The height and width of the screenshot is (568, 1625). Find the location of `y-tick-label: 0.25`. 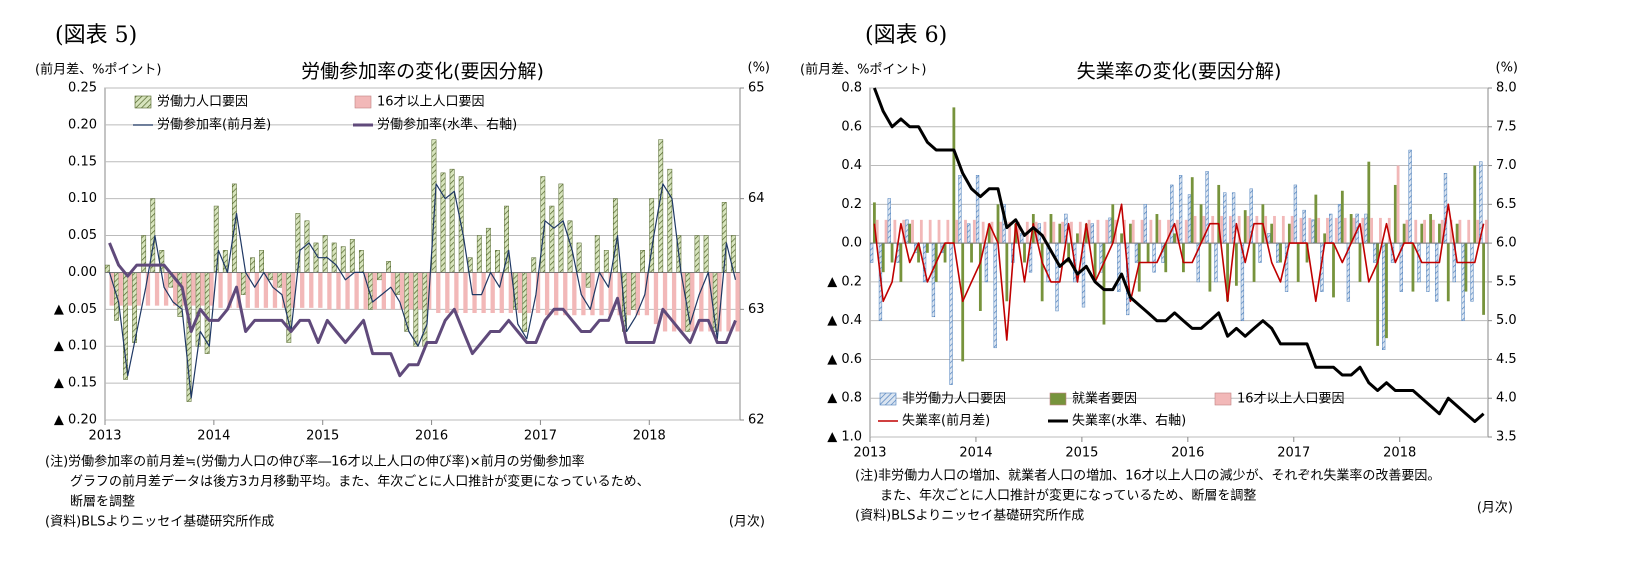

y-tick-label: 0.25 is located at coordinates (82, 88).